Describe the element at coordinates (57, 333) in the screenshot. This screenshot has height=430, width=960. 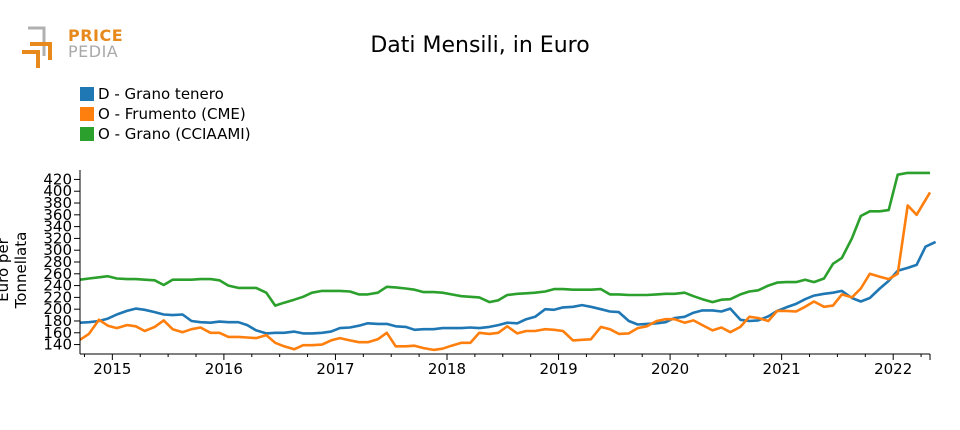
I see `y-tick-label: 160` at that location.